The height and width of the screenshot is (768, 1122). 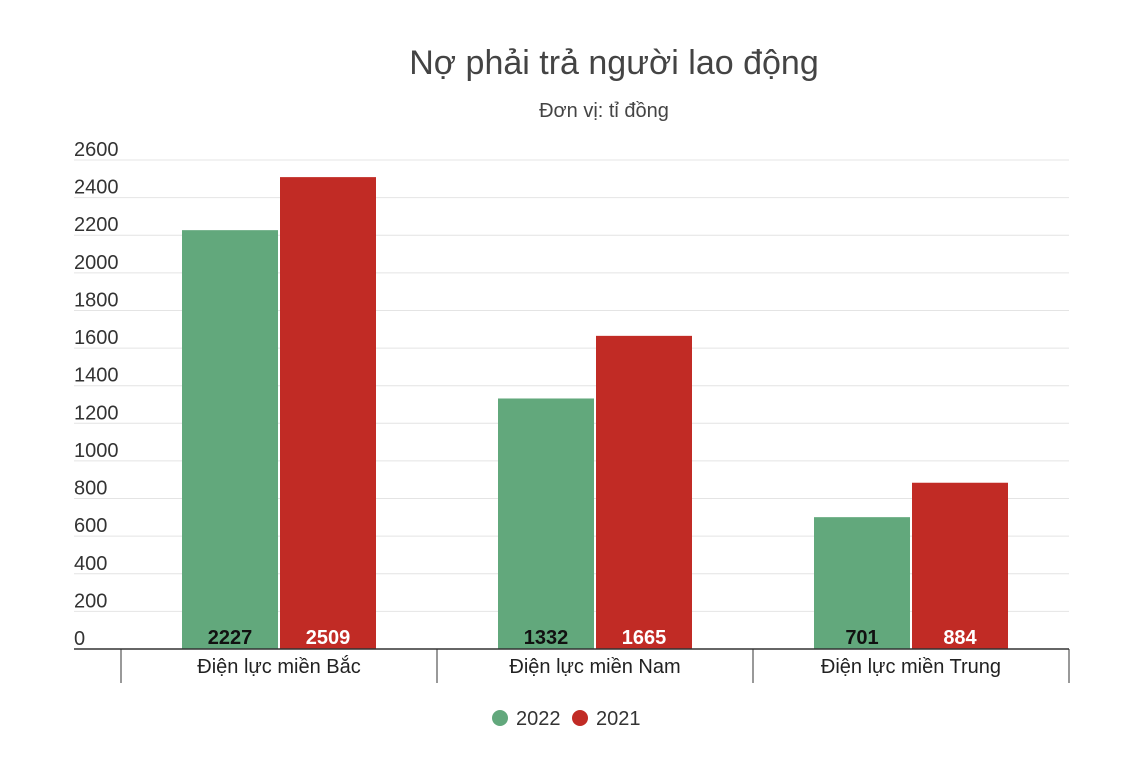 What do you see at coordinates (644, 638) in the screenshot?
I see `data-label: 1665` at bounding box center [644, 638].